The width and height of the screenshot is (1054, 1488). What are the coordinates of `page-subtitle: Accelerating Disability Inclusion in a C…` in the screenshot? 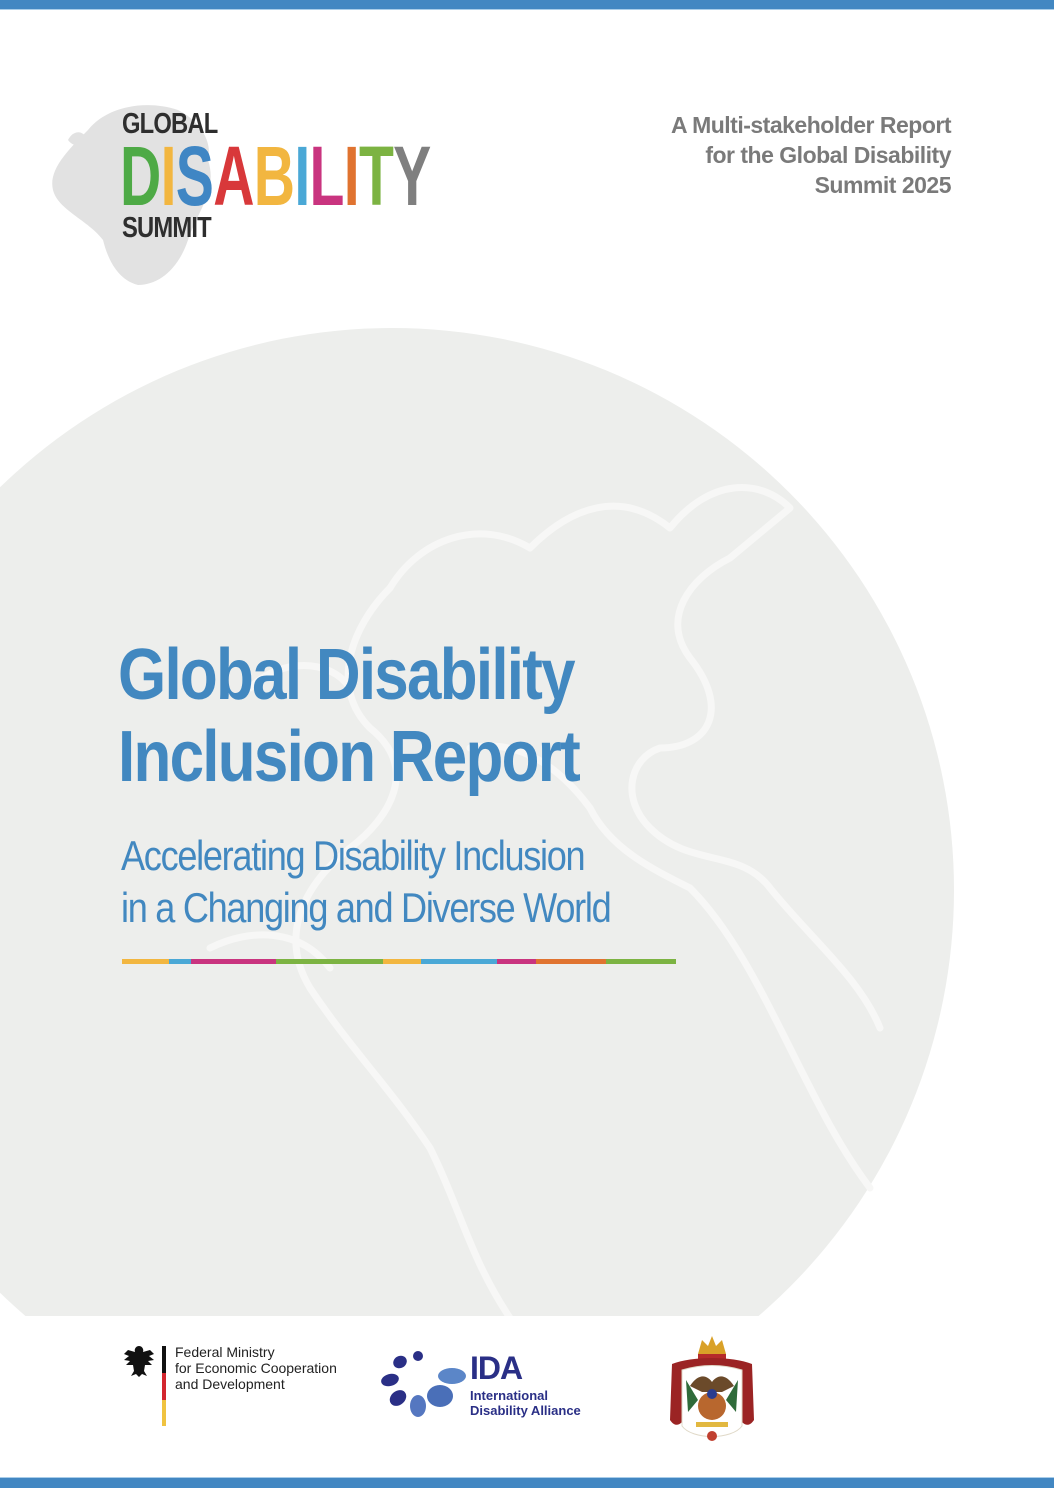 It's located at (366, 882).